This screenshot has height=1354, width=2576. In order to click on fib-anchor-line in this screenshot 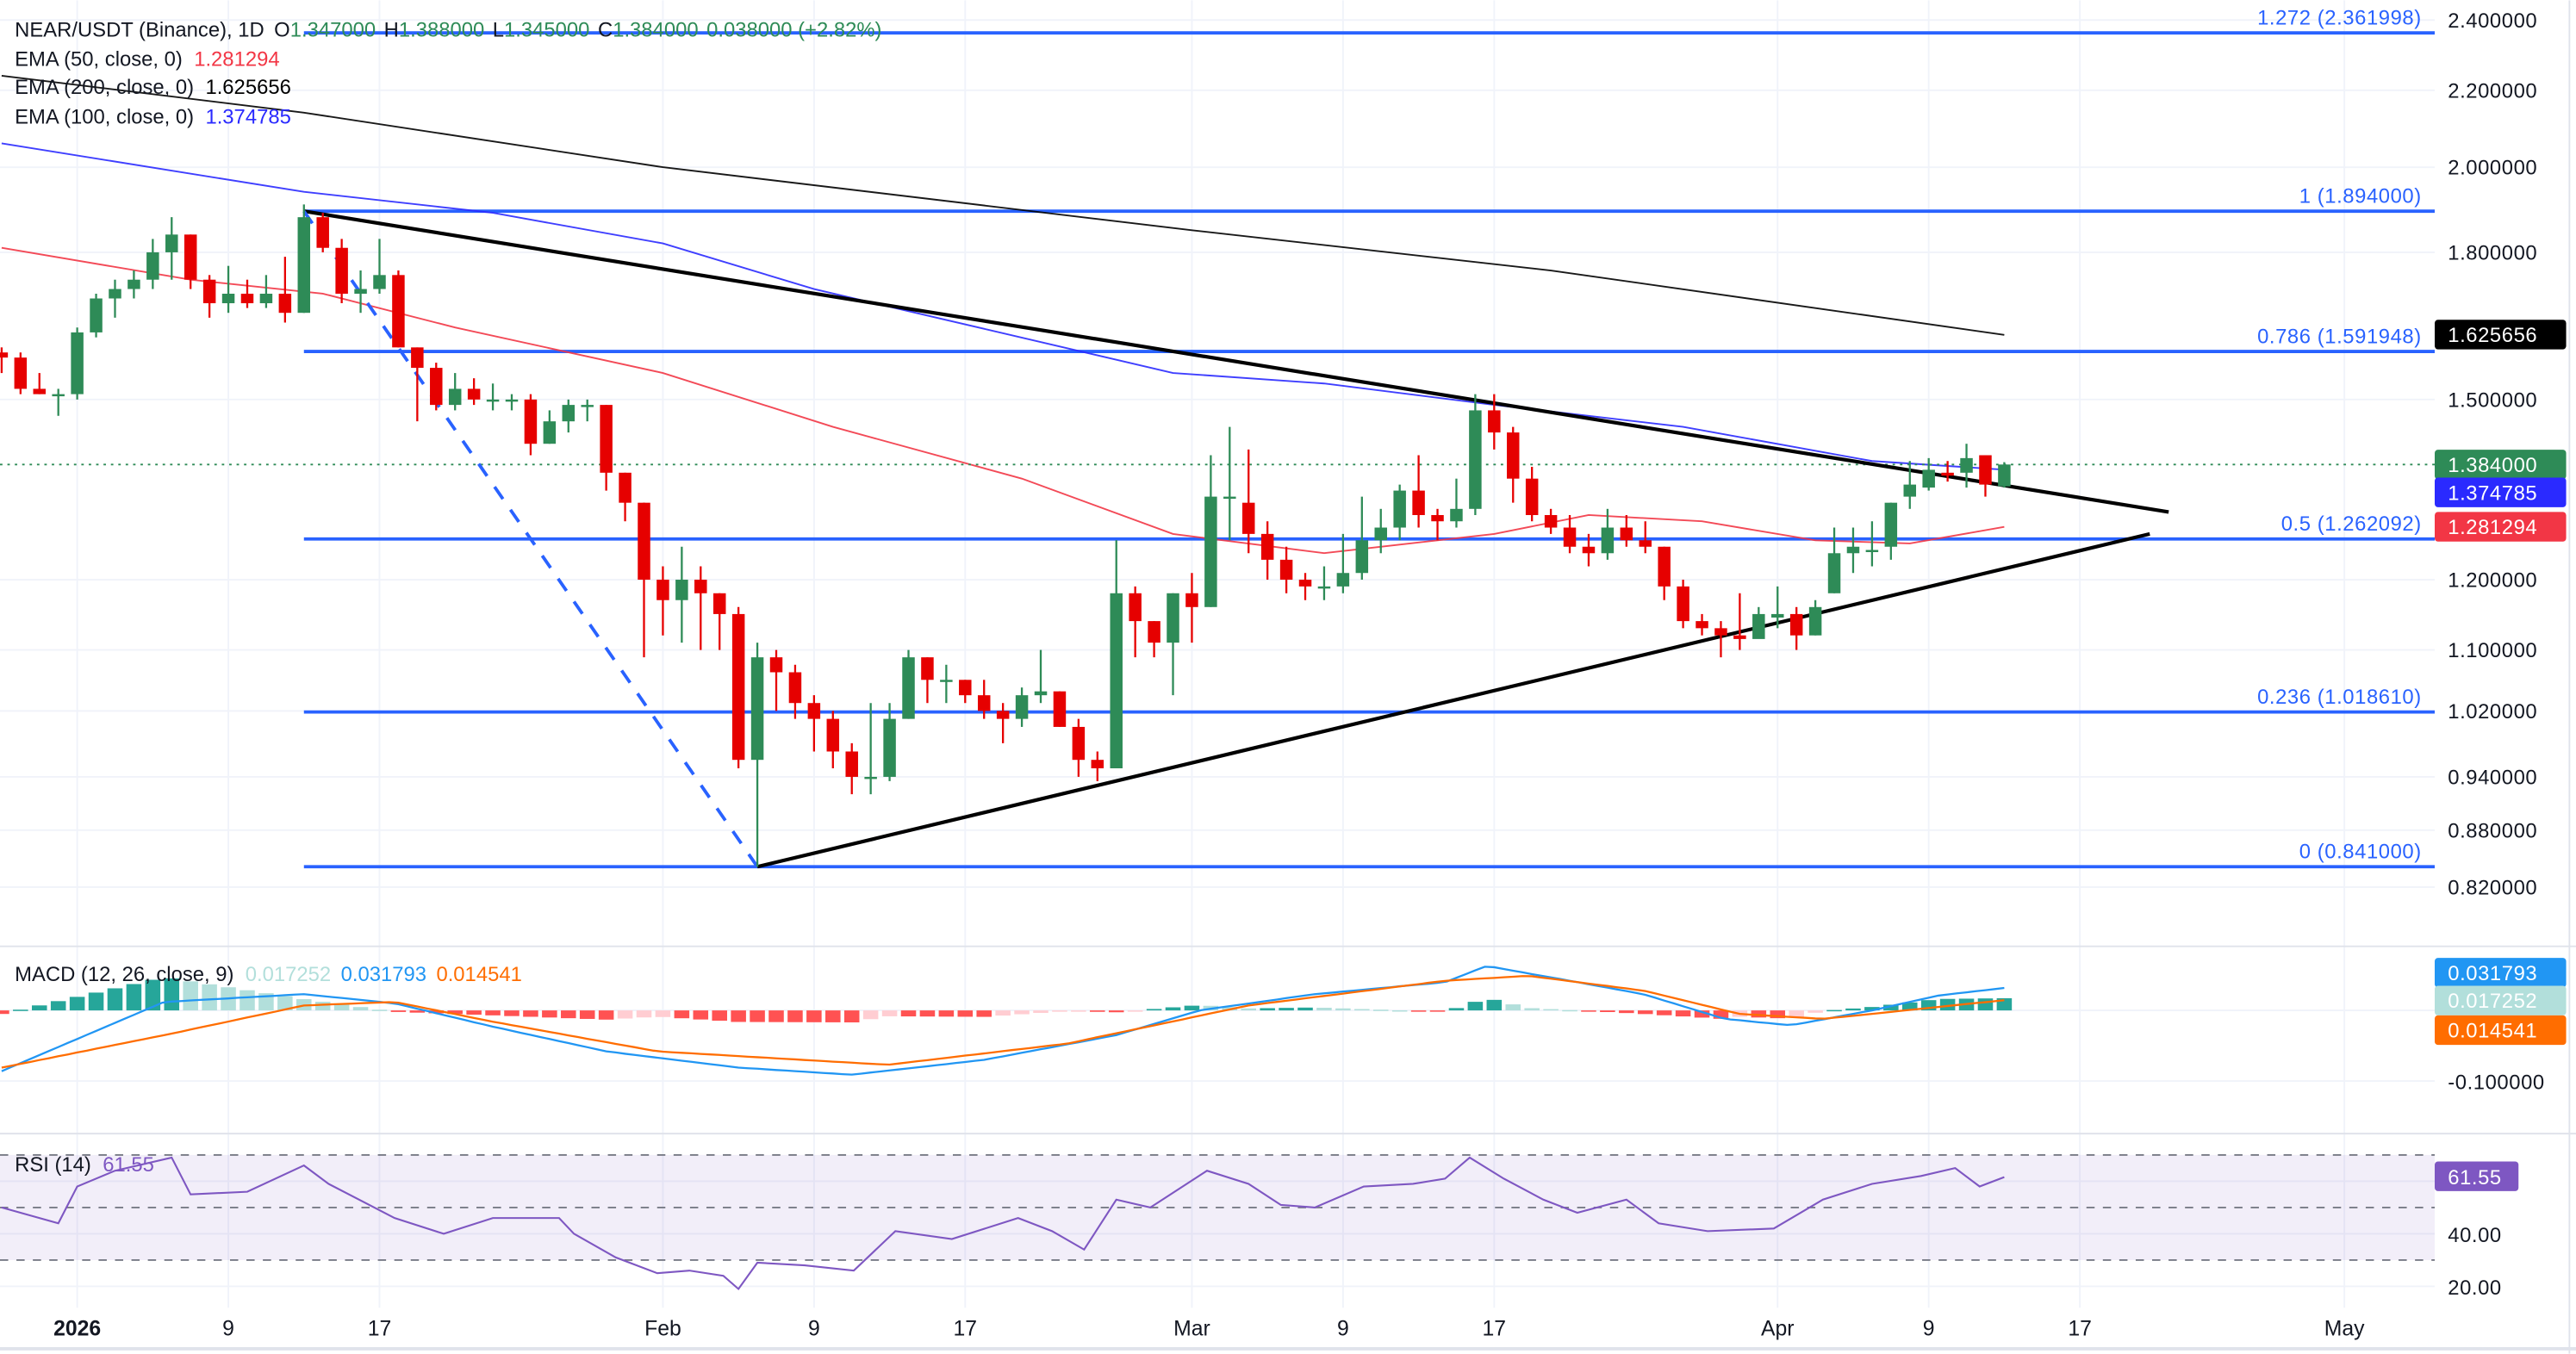, I will do `click(531, 539)`.